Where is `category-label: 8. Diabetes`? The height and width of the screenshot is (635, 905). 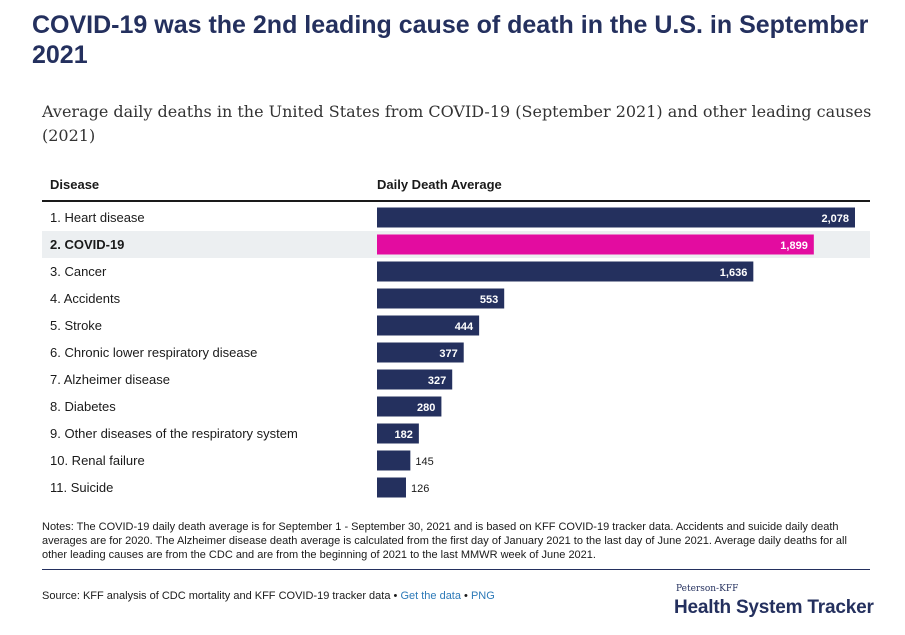
category-label: 8. Diabetes is located at coordinates (83, 406).